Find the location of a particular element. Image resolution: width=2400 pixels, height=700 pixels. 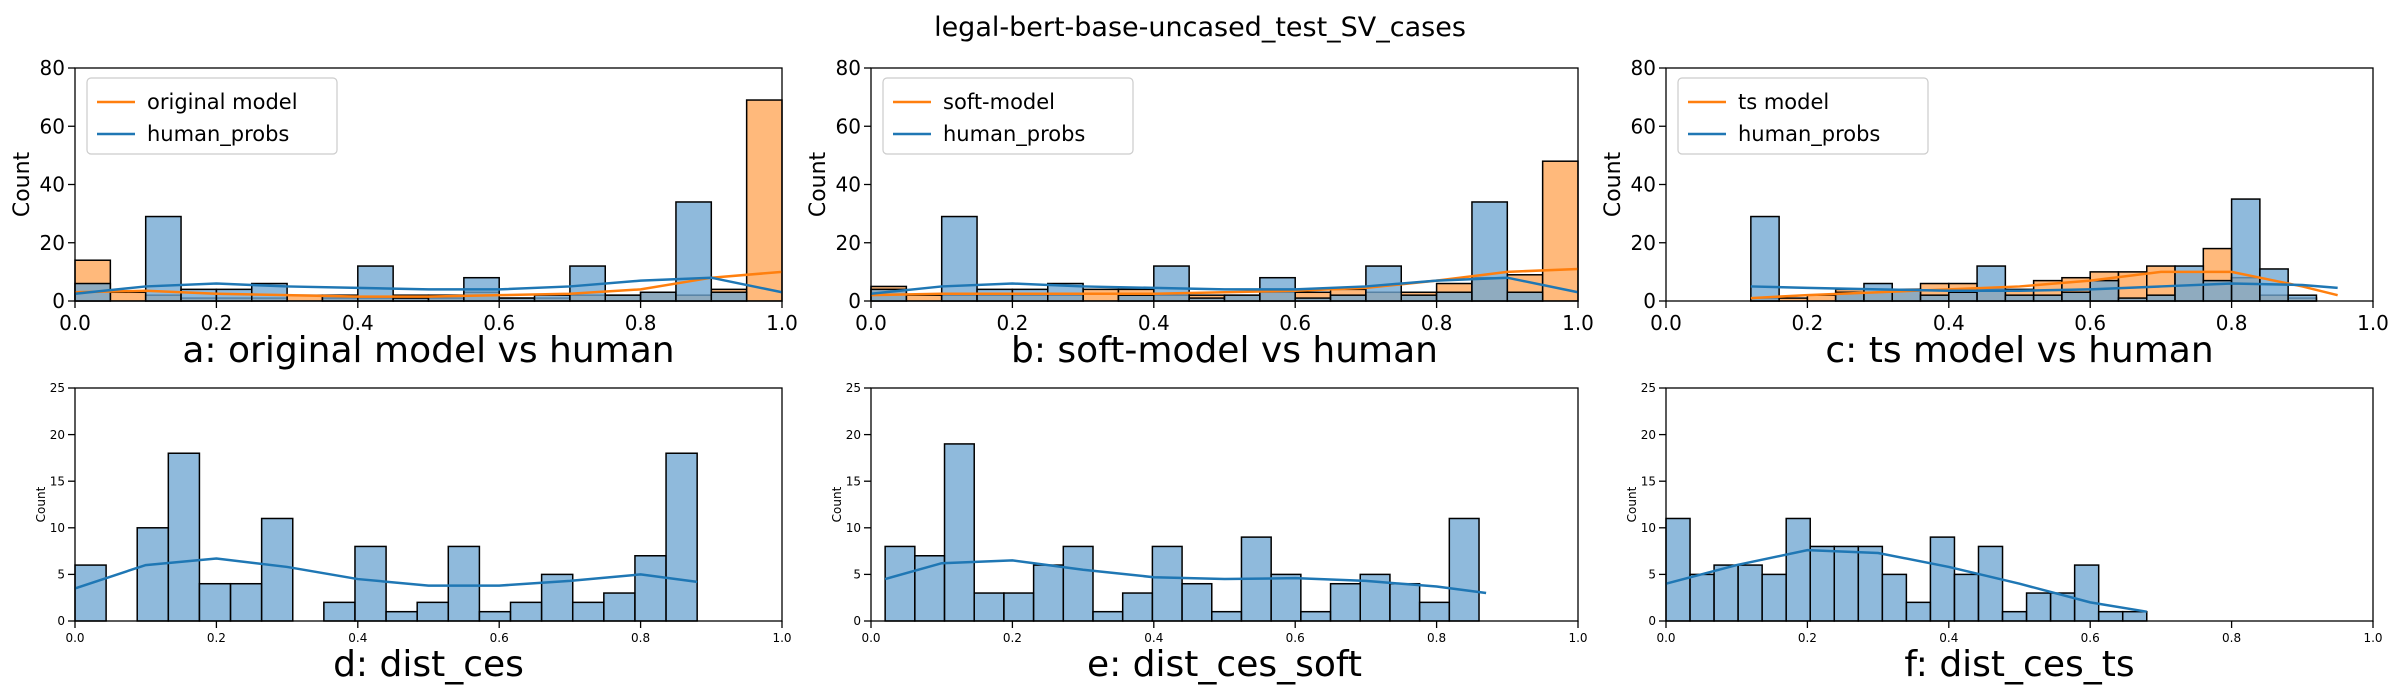

axes-frame is located at coordinates (2019, 504).